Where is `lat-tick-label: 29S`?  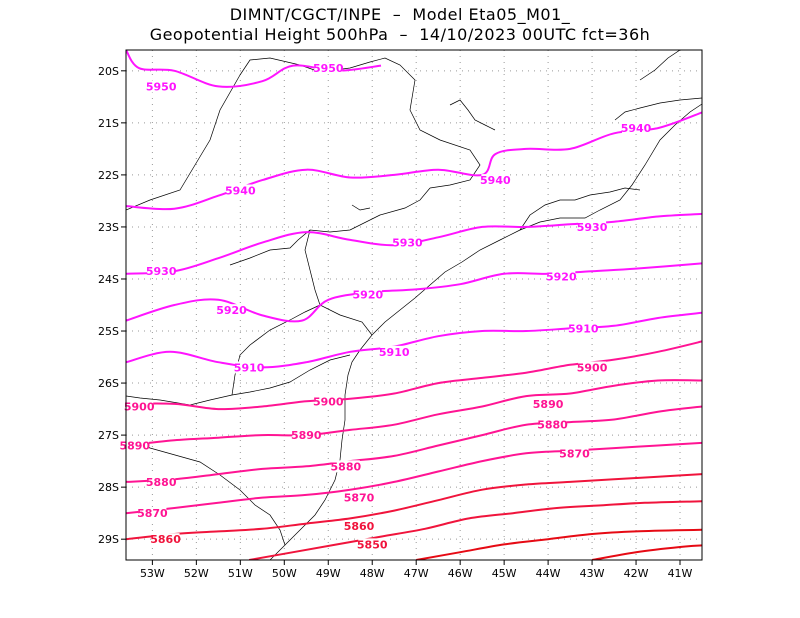 lat-tick-label: 29S is located at coordinates (108, 539).